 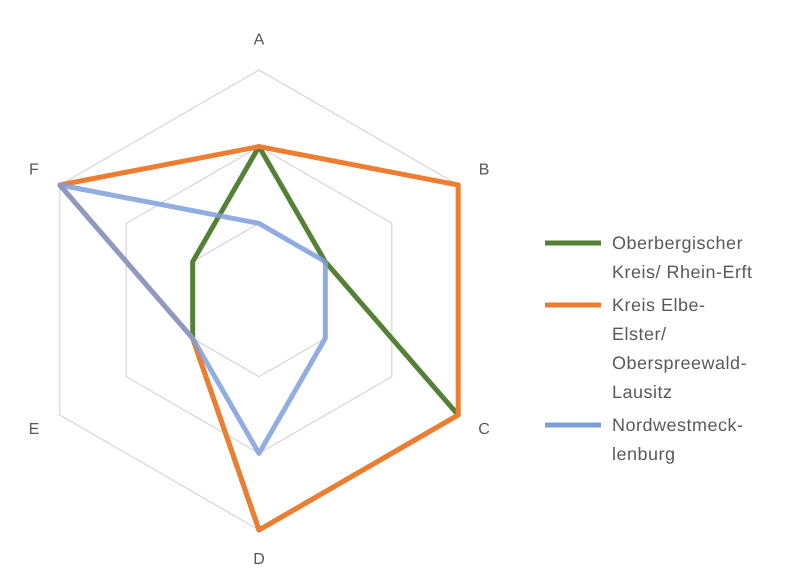 I want to click on spoke-label: B, so click(x=484, y=169).